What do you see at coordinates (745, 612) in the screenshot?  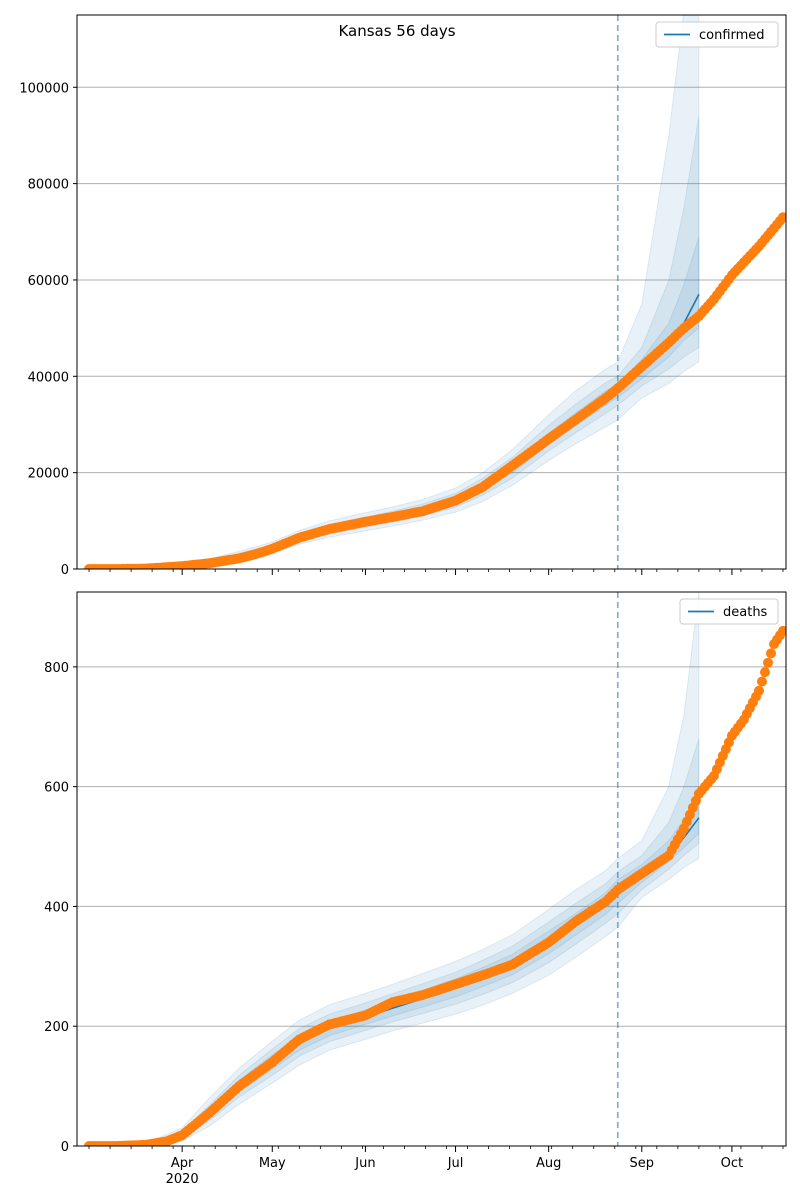 I see `legend-label: deaths` at bounding box center [745, 612].